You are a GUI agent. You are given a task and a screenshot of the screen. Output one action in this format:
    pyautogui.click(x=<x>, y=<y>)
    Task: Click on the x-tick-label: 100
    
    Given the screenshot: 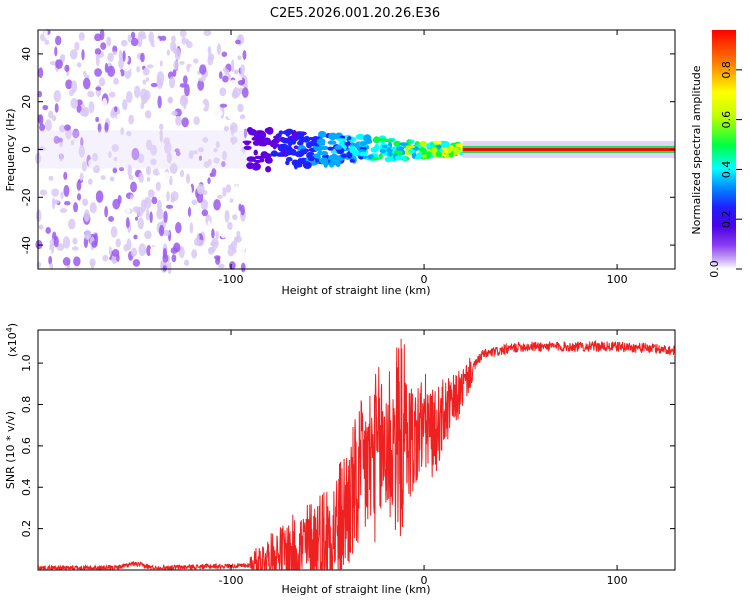 What is the action you would take?
    pyautogui.click(x=617, y=580)
    